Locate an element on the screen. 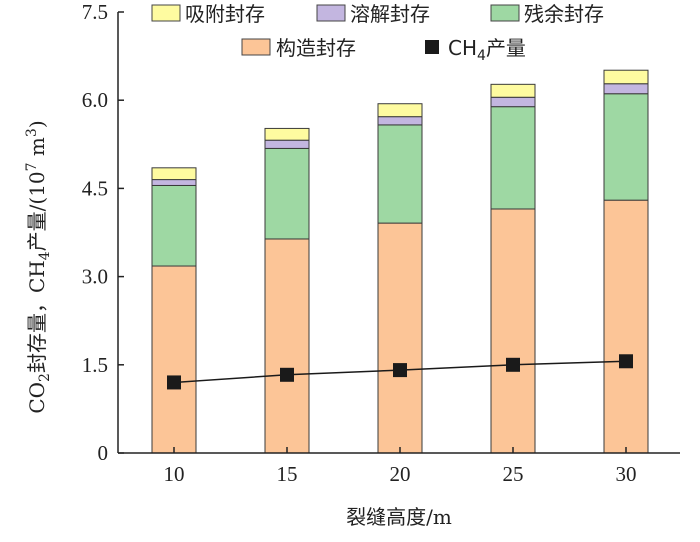 The width and height of the screenshot is (700, 542). legend-marker-ch4 is located at coordinates (432, 47).